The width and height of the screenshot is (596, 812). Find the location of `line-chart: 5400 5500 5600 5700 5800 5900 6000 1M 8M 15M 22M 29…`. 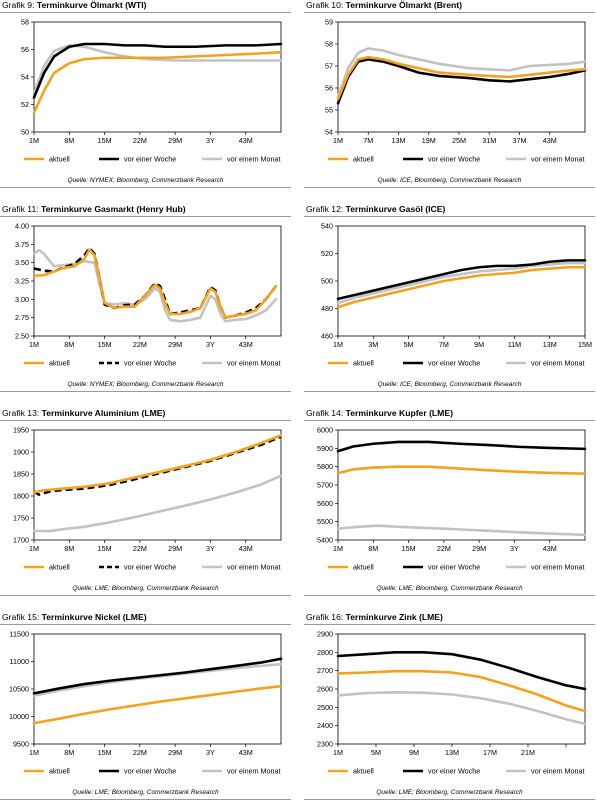

line-chart: 5400 5500 5600 5700 5800 5900 6000 1M 8M 15M 22M 29… is located at coordinates (452, 499).